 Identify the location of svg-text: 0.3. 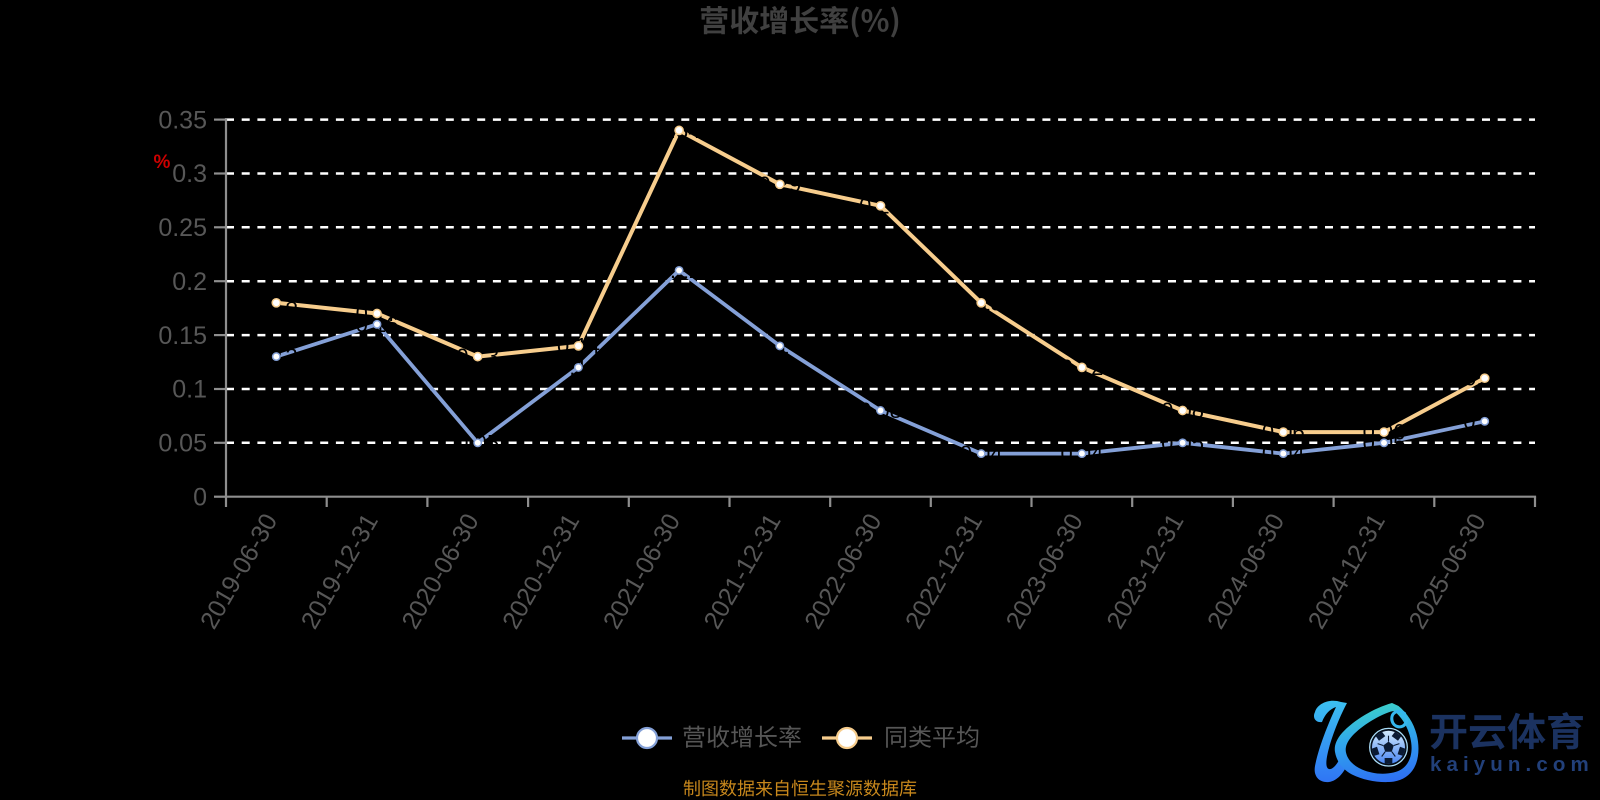
(189, 174).